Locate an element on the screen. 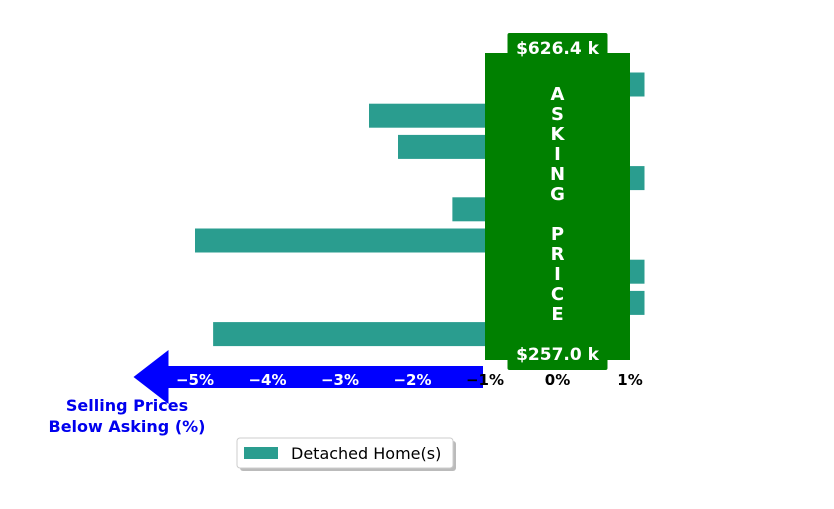 The height and width of the screenshot is (509, 834). legend: Detached Home(s) is located at coordinates (346, 454).